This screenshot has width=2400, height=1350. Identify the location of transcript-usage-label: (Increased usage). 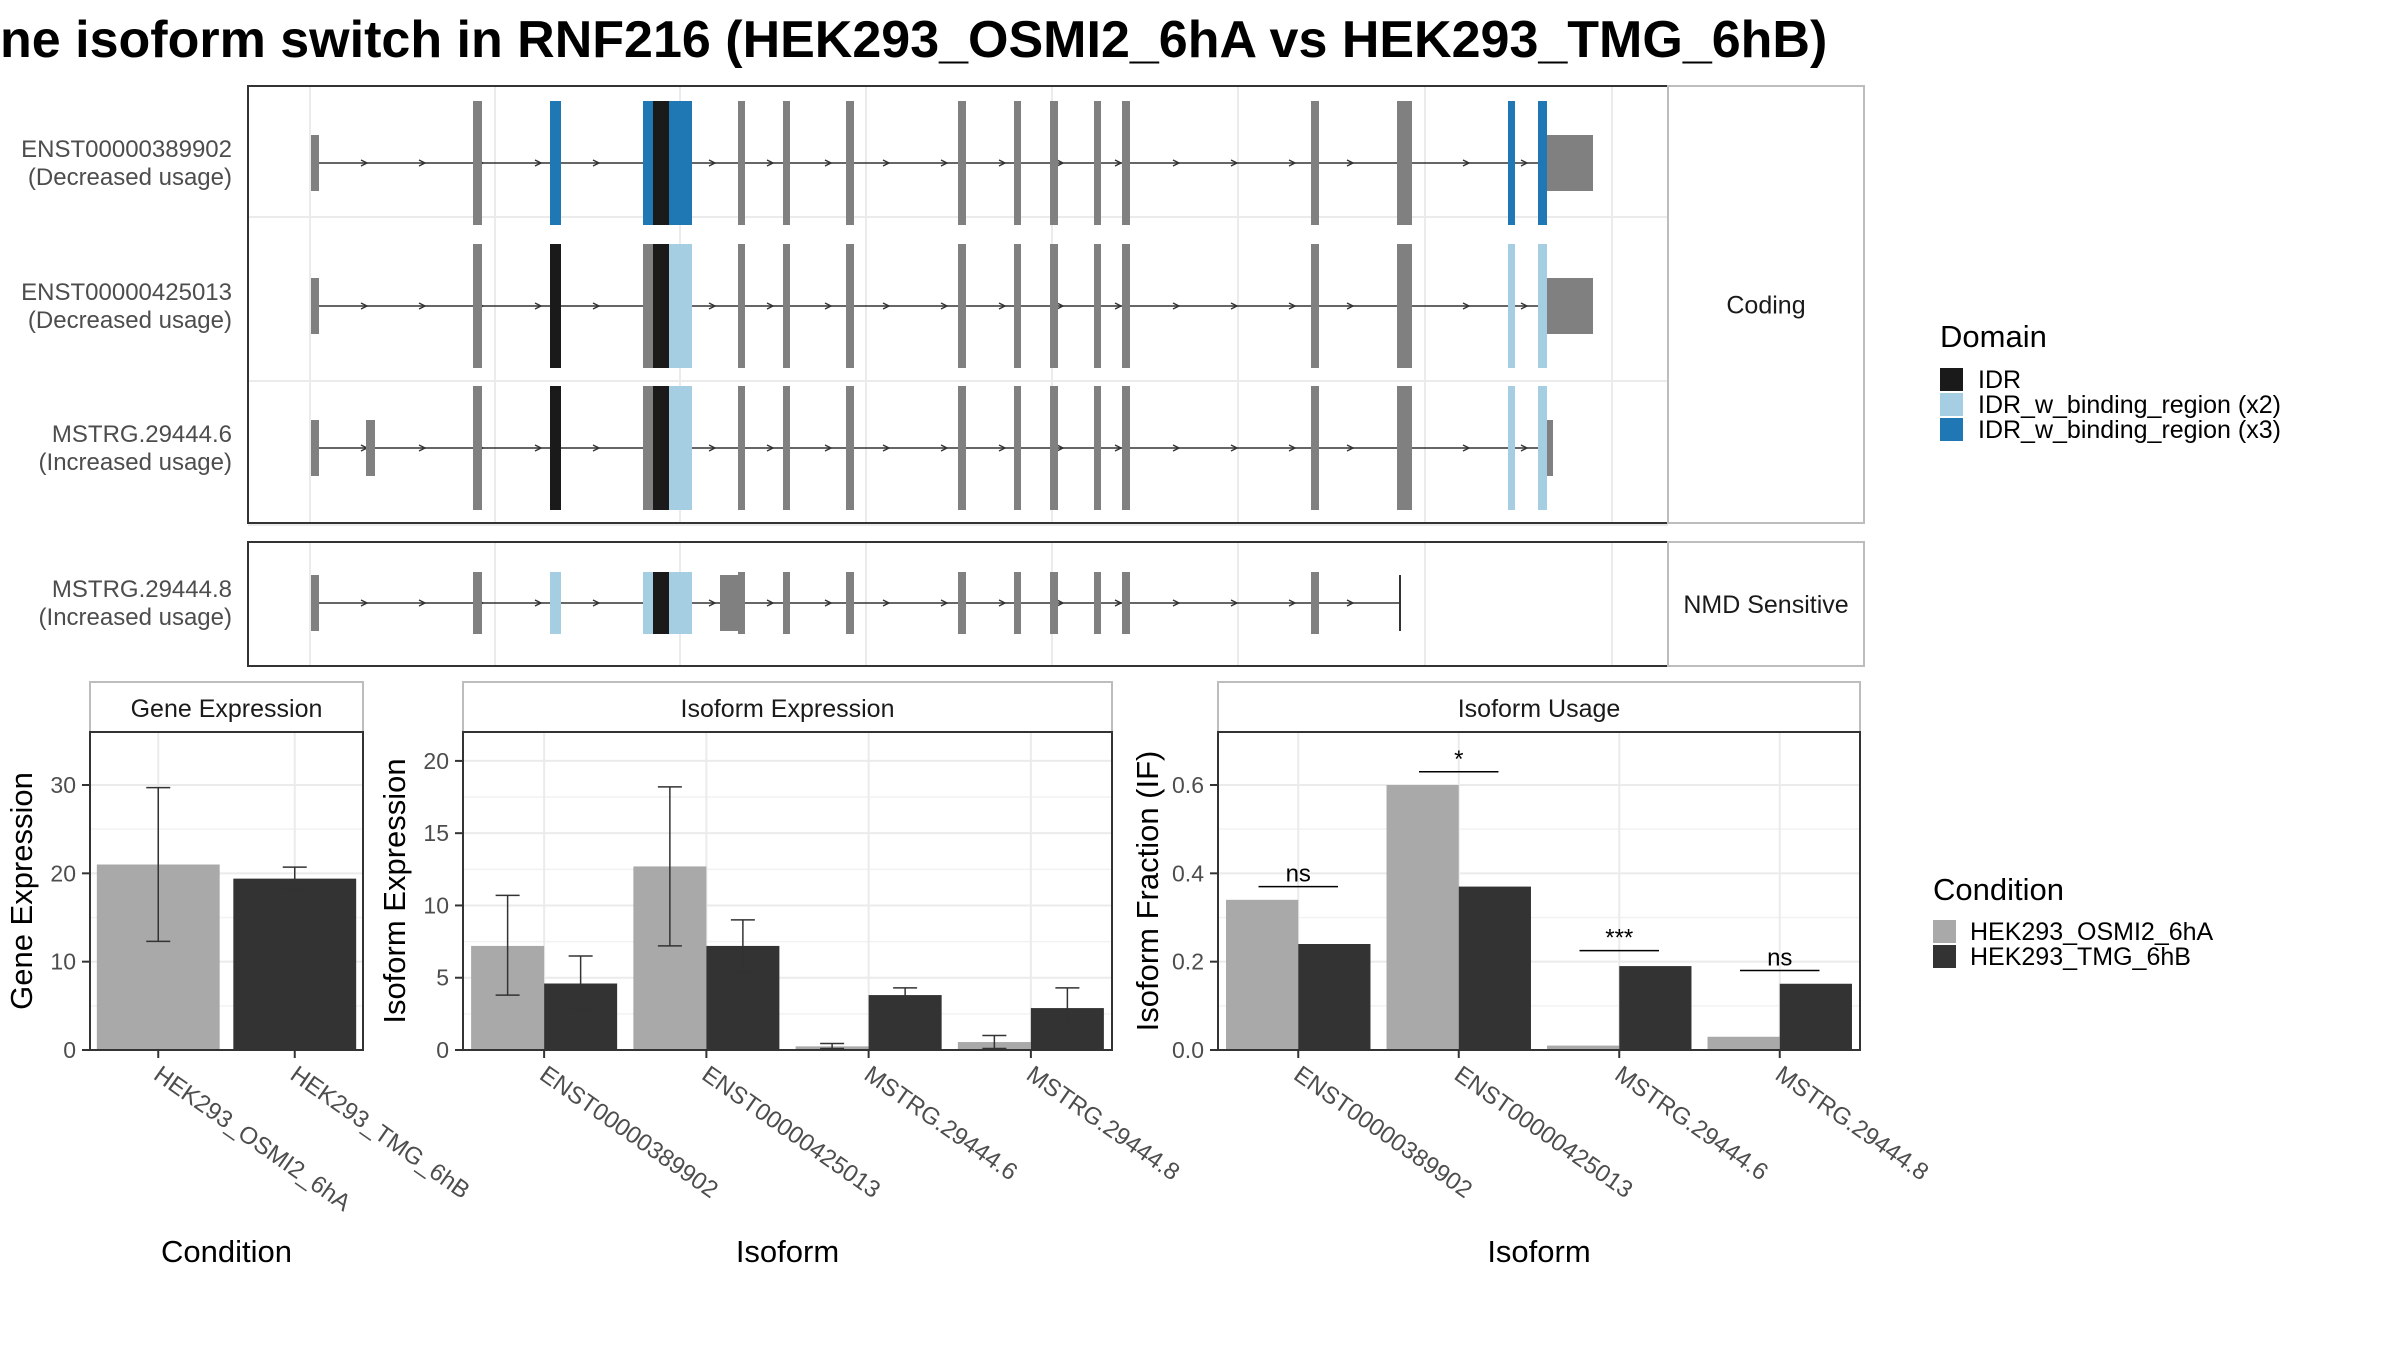
(135, 462).